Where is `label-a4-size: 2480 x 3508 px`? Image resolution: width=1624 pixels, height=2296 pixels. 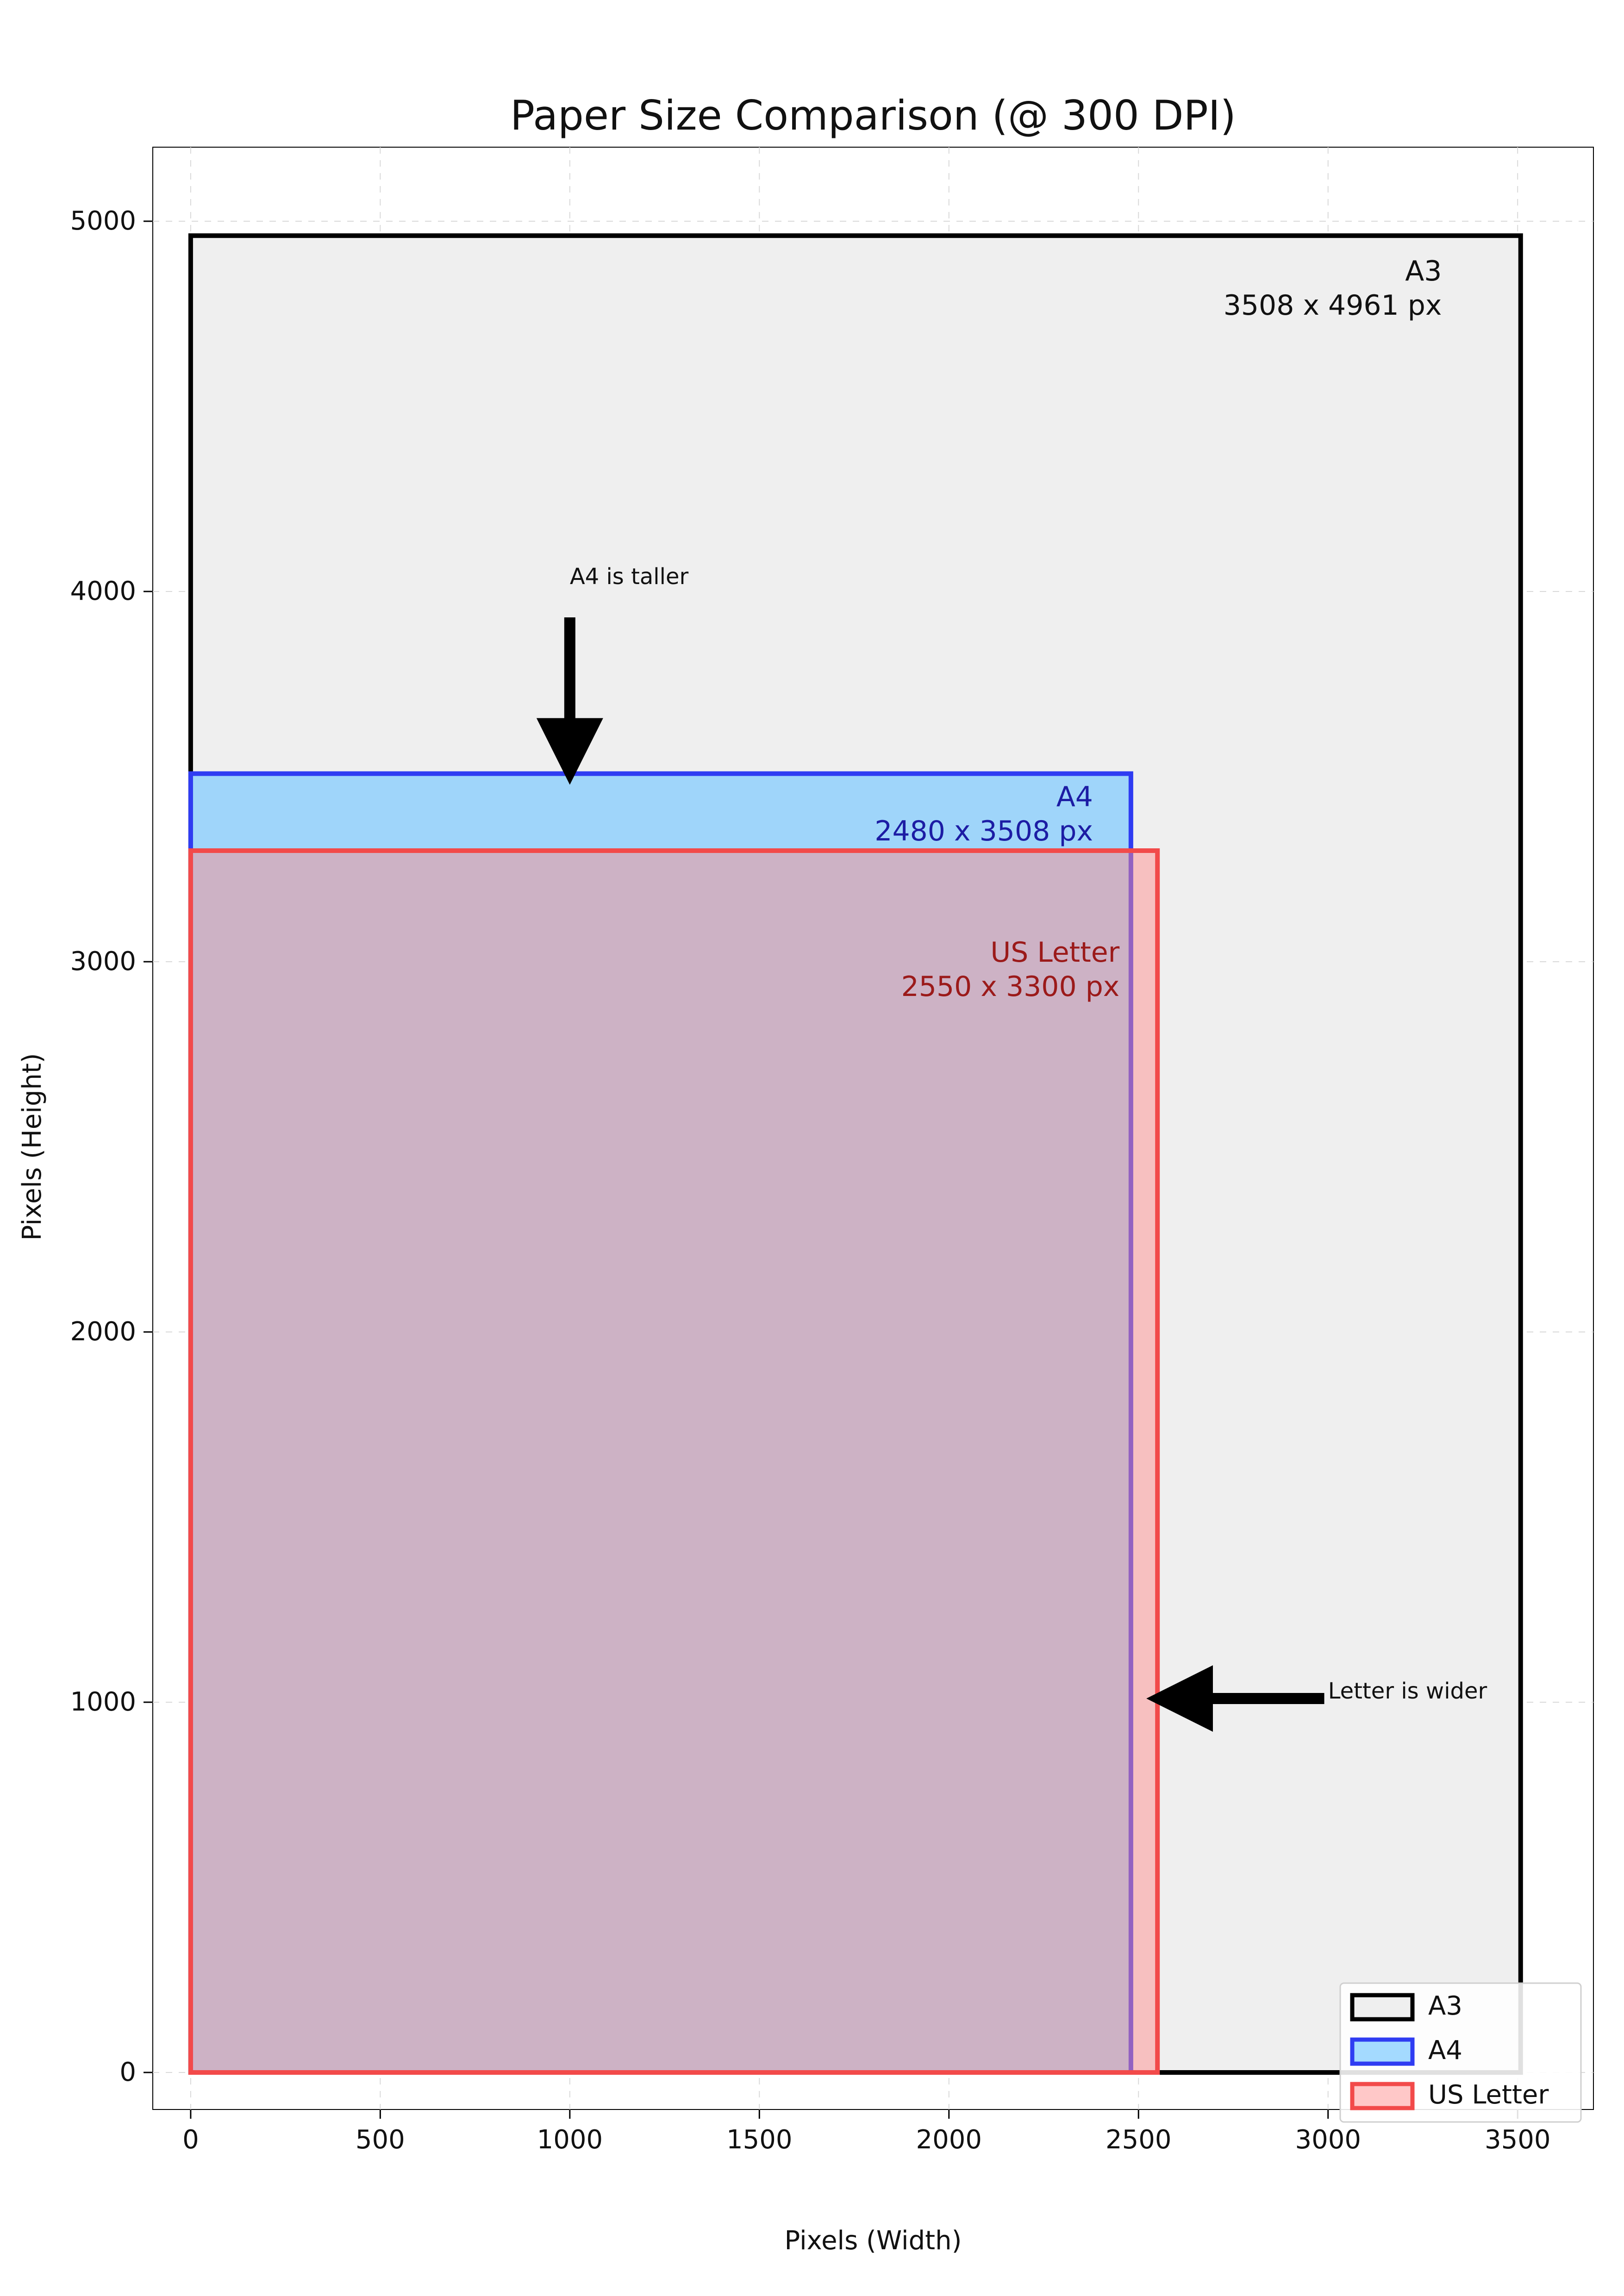 label-a4-size: 2480 x 3508 px is located at coordinates (984, 831).